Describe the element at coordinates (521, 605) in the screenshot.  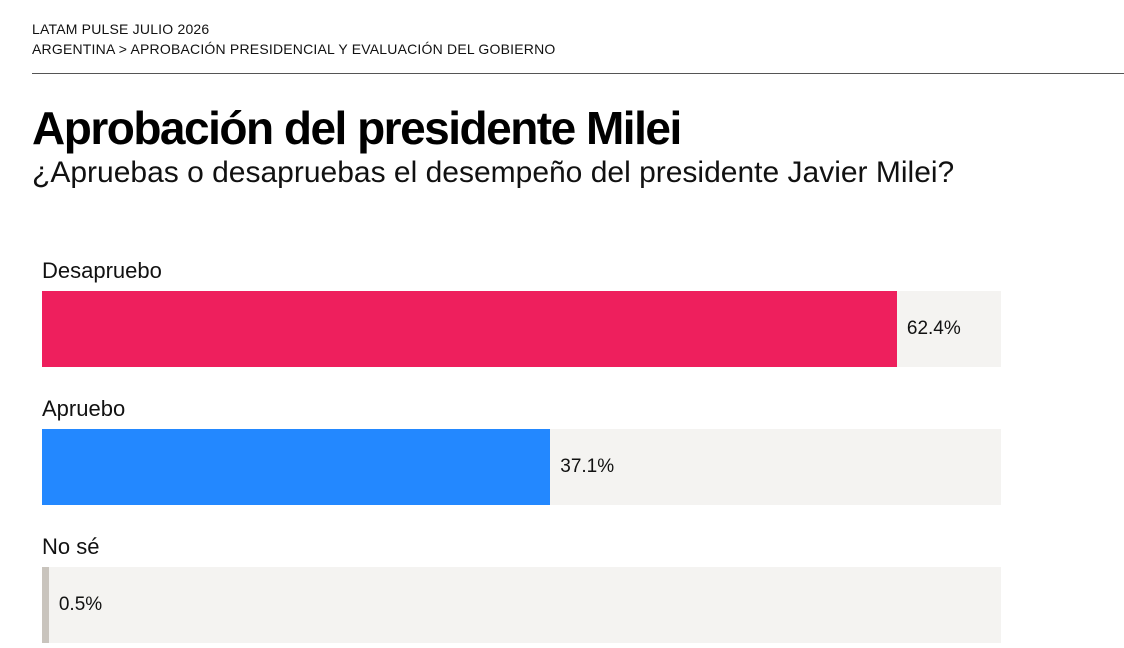
I see `bar-track: 0.5%` at that location.